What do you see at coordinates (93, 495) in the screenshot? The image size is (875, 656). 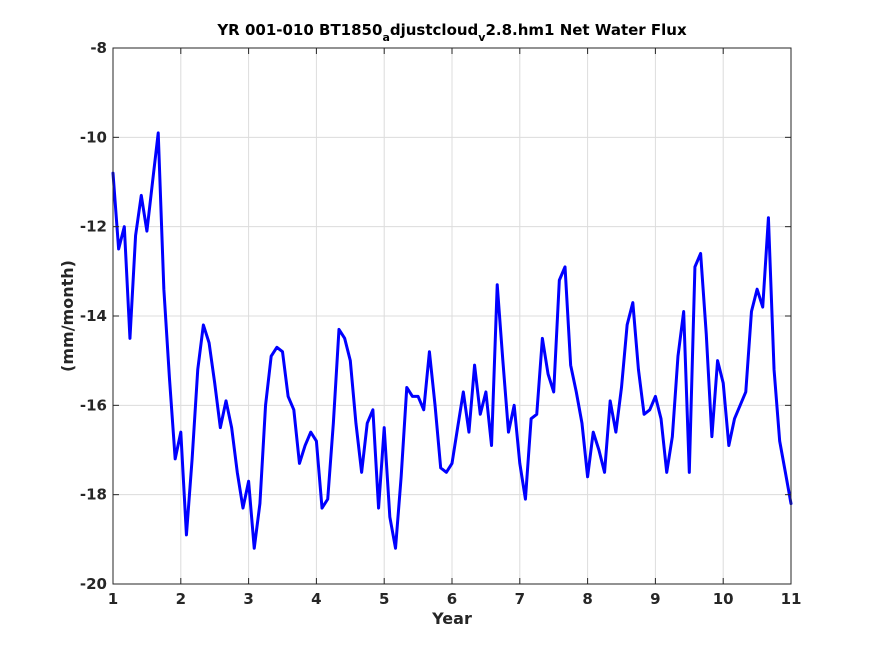 I see `y-tick-label: -18` at bounding box center [93, 495].